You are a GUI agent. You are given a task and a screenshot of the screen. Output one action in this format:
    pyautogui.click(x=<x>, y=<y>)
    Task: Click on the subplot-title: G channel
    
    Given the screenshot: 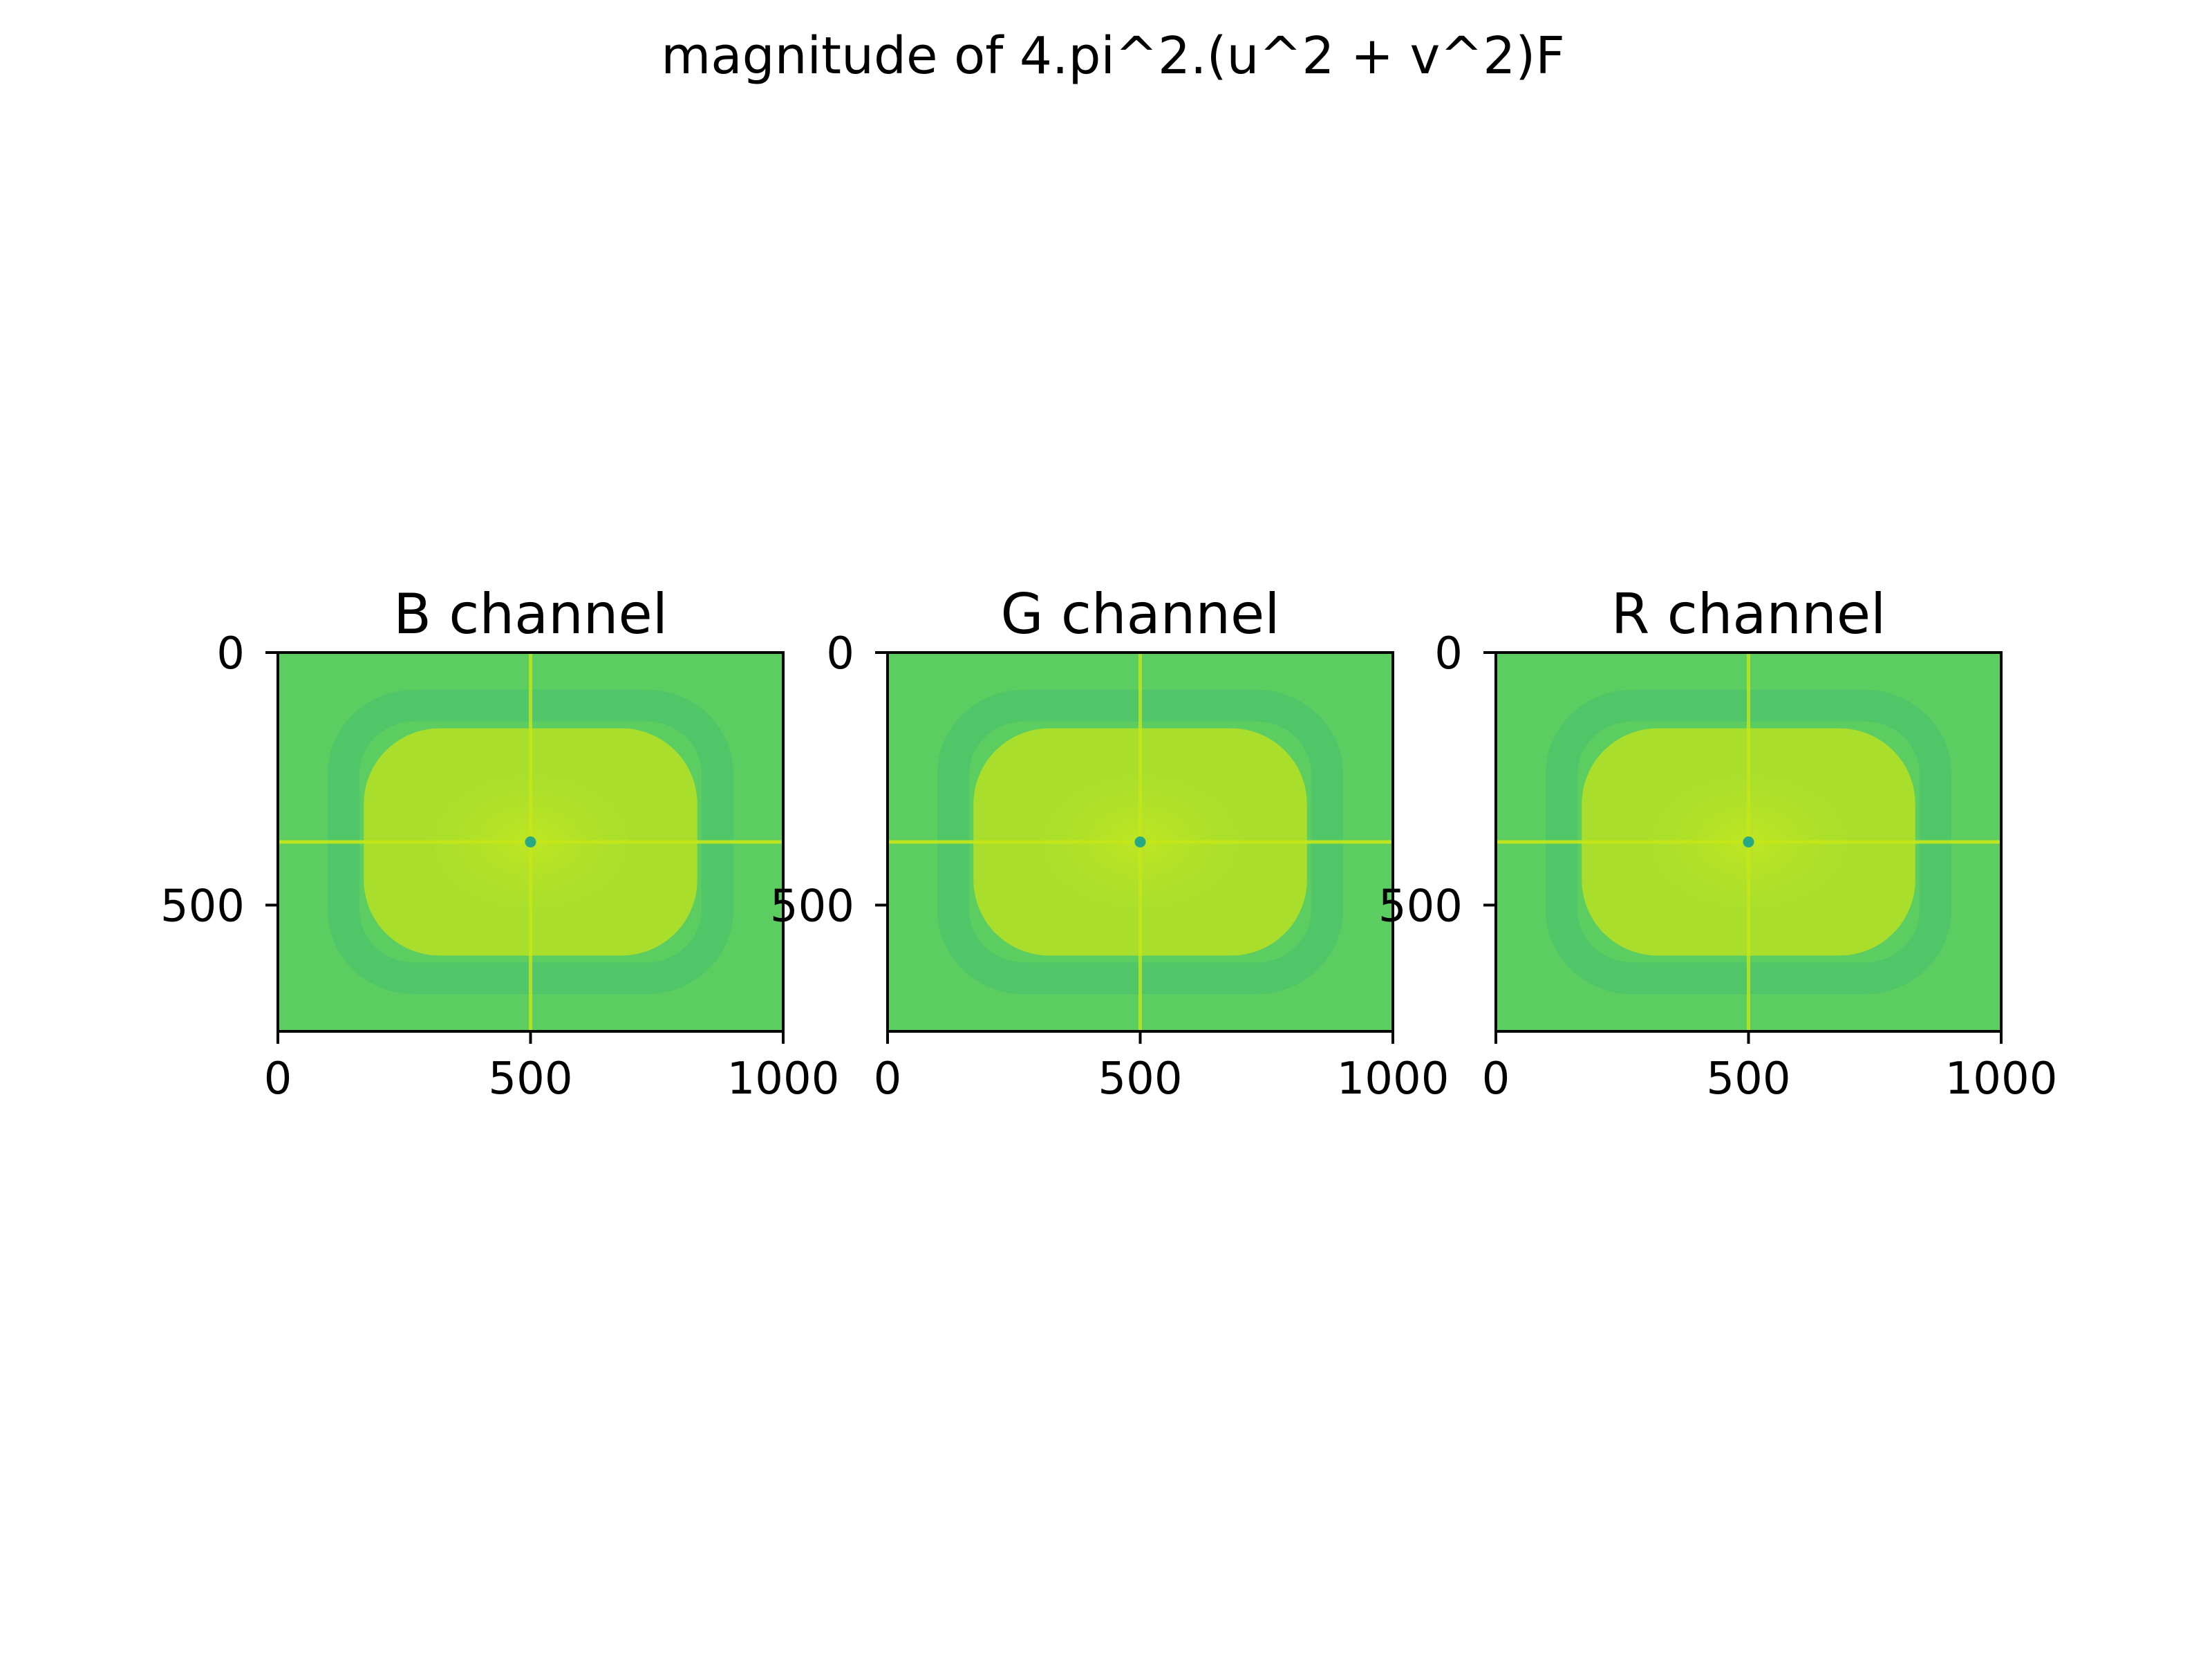 What is the action you would take?
    pyautogui.click(x=1140, y=614)
    